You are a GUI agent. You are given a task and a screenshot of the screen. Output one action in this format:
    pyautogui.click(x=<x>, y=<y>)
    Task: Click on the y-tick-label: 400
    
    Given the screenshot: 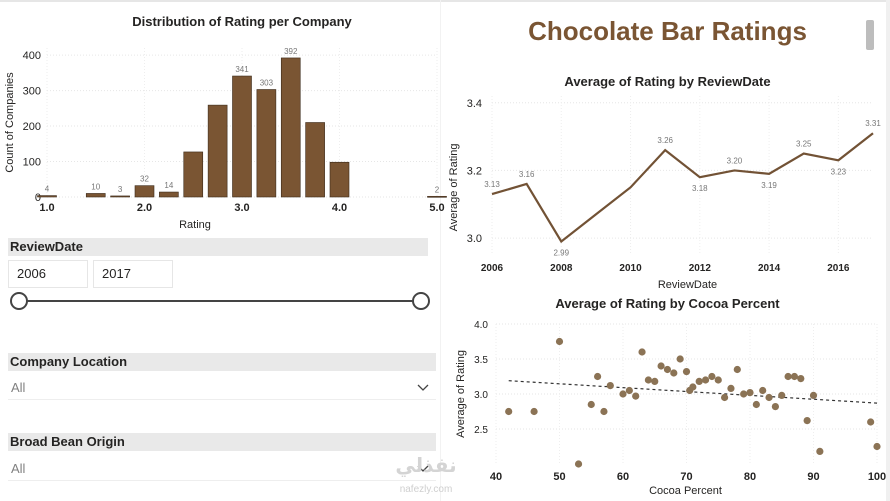 What is the action you would take?
    pyautogui.click(x=32, y=56)
    